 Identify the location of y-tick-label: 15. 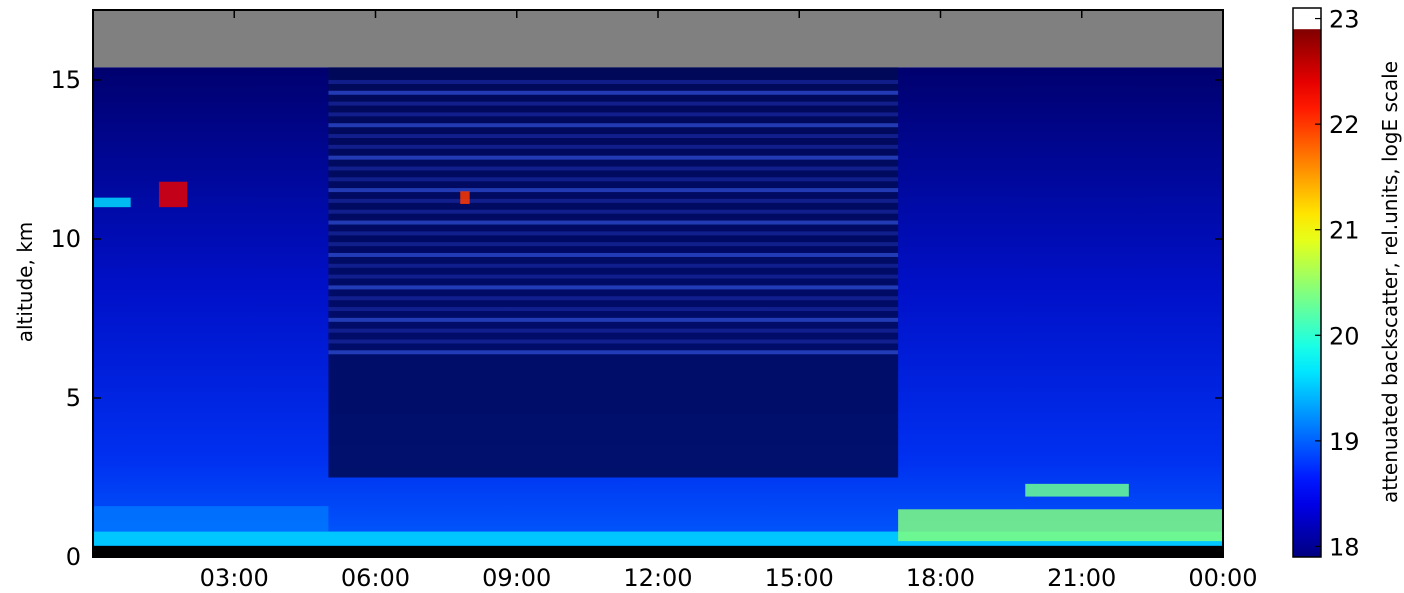
(65, 80).